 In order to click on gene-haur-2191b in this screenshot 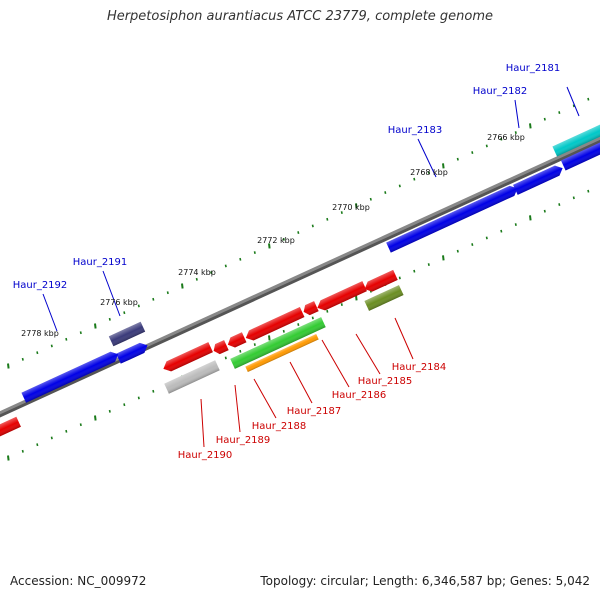, I will do `click(133, 352)`.